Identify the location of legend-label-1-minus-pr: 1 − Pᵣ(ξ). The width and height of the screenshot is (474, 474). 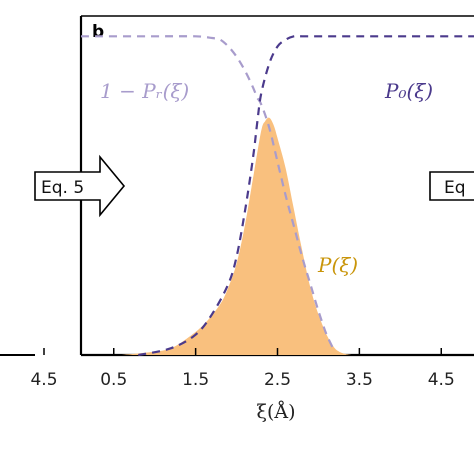
(144, 91).